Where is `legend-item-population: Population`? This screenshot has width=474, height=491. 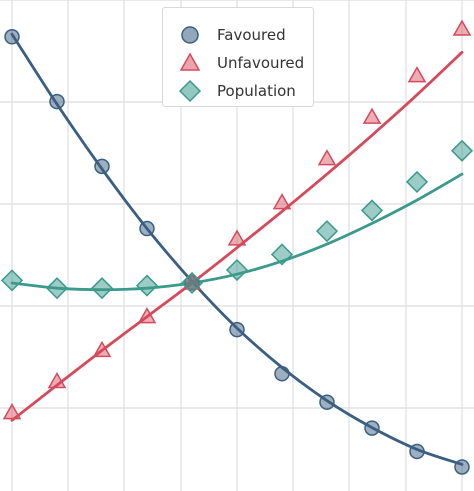 legend-item-population: Population is located at coordinates (238, 91).